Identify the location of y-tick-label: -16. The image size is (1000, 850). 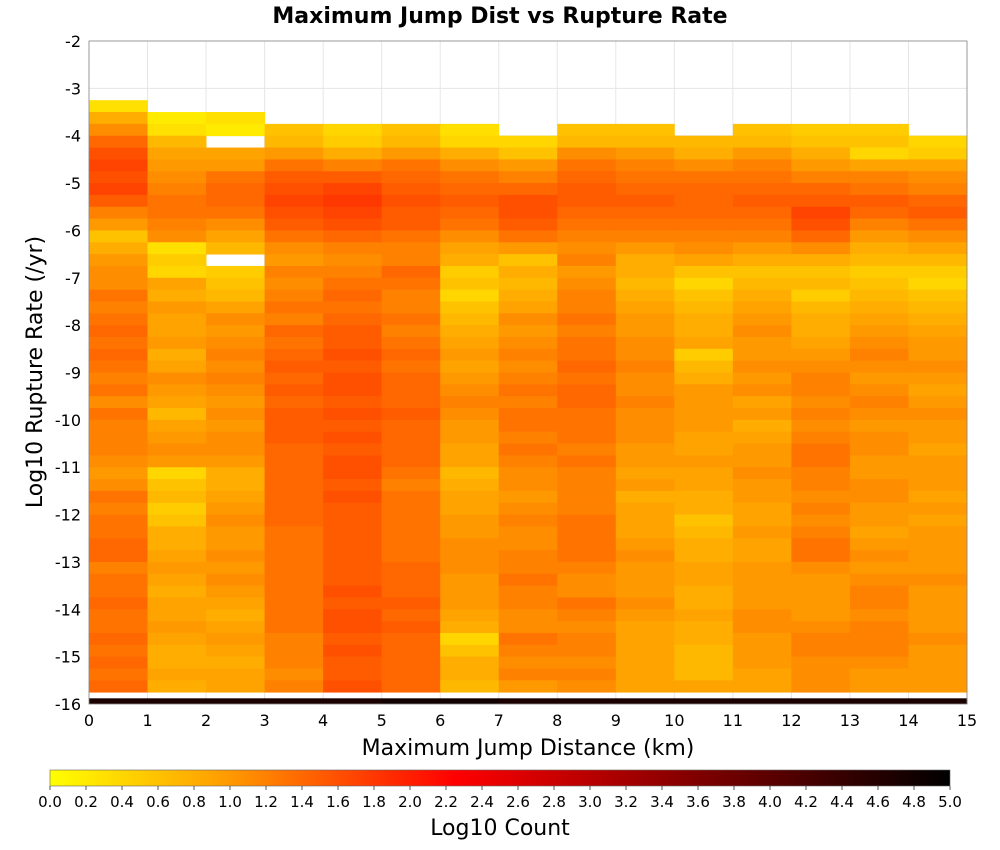
(68, 704).